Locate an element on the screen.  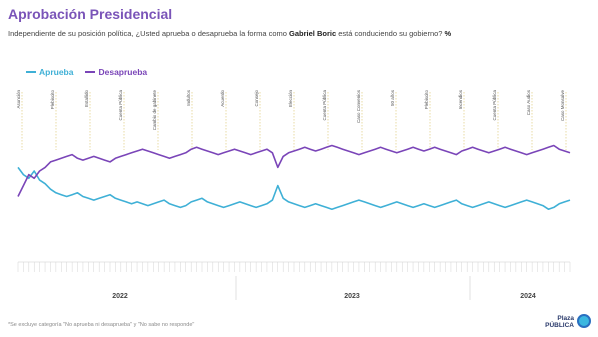
subtitle-unit: % is located at coordinates (448, 33).